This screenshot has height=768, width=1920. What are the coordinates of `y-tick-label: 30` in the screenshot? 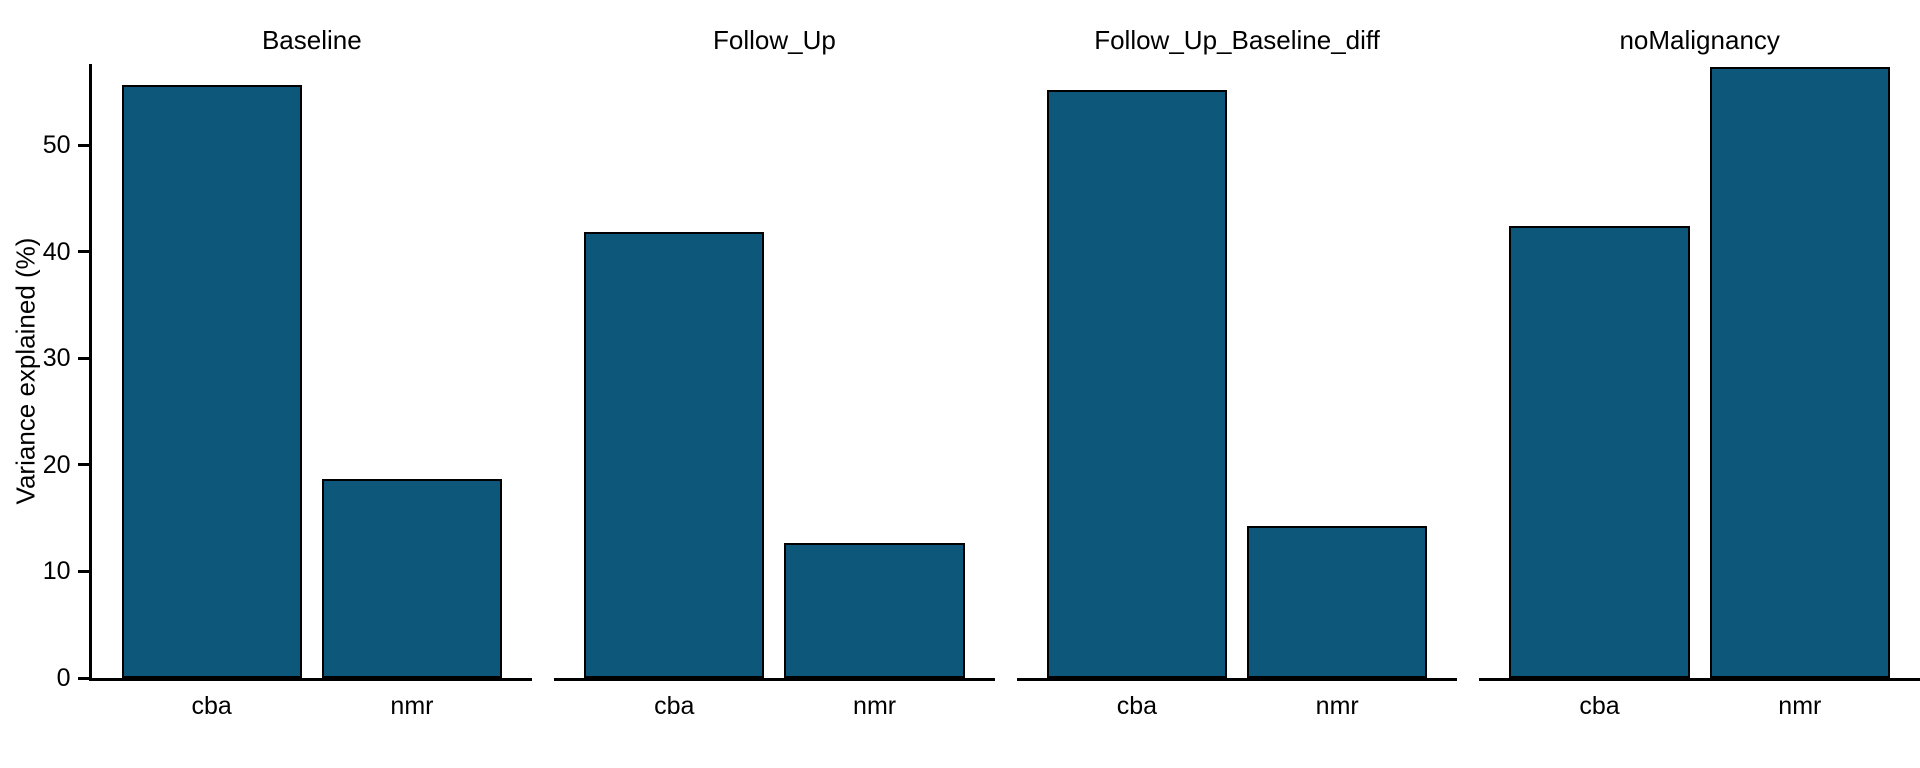 It's located at (56, 358).